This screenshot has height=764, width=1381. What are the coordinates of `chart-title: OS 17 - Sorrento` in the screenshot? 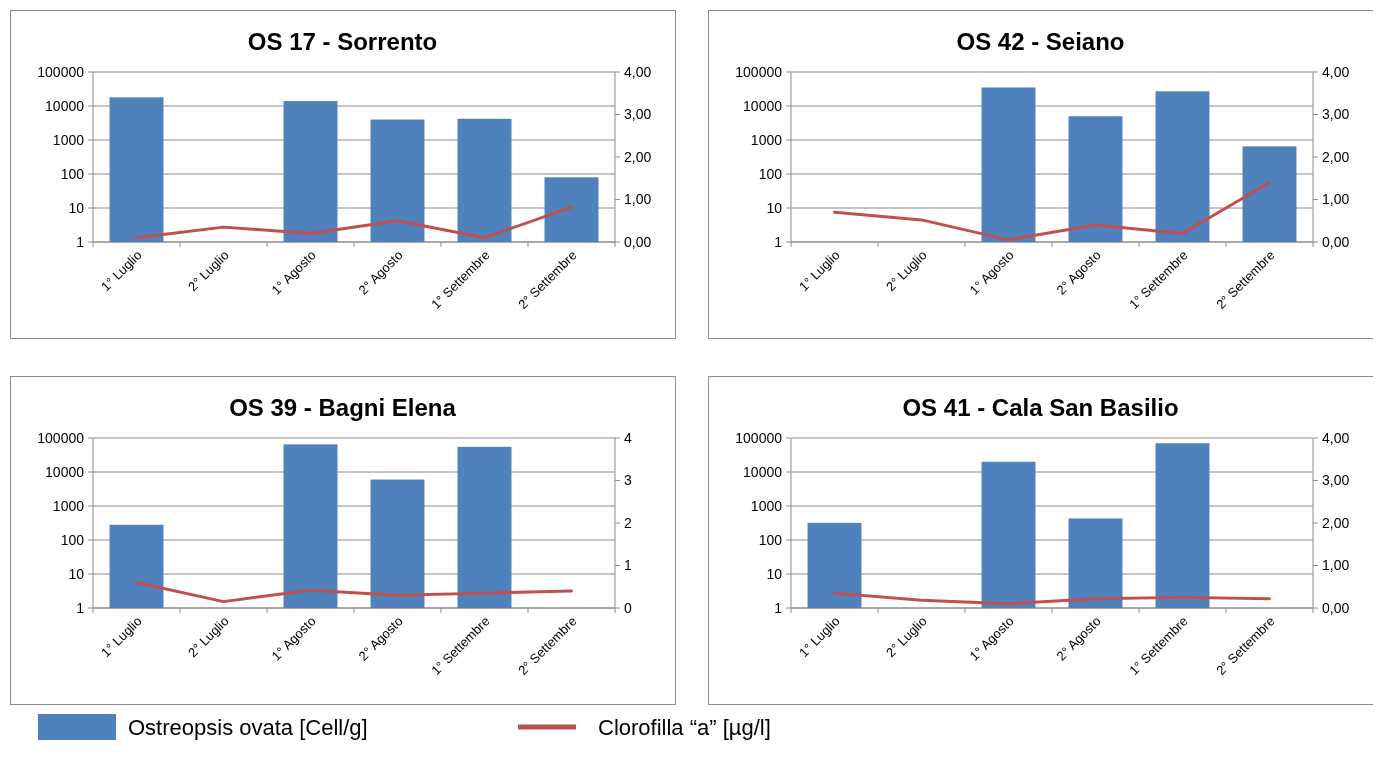 It's located at (342, 41).